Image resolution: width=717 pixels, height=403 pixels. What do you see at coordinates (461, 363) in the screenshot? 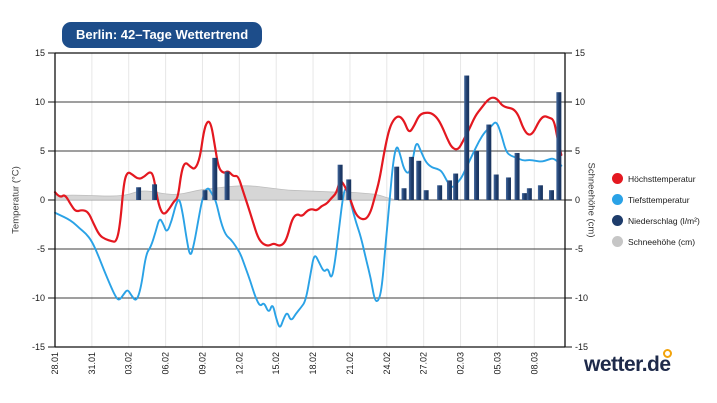
I see `x-tick-label: 02.03` at bounding box center [461, 363].